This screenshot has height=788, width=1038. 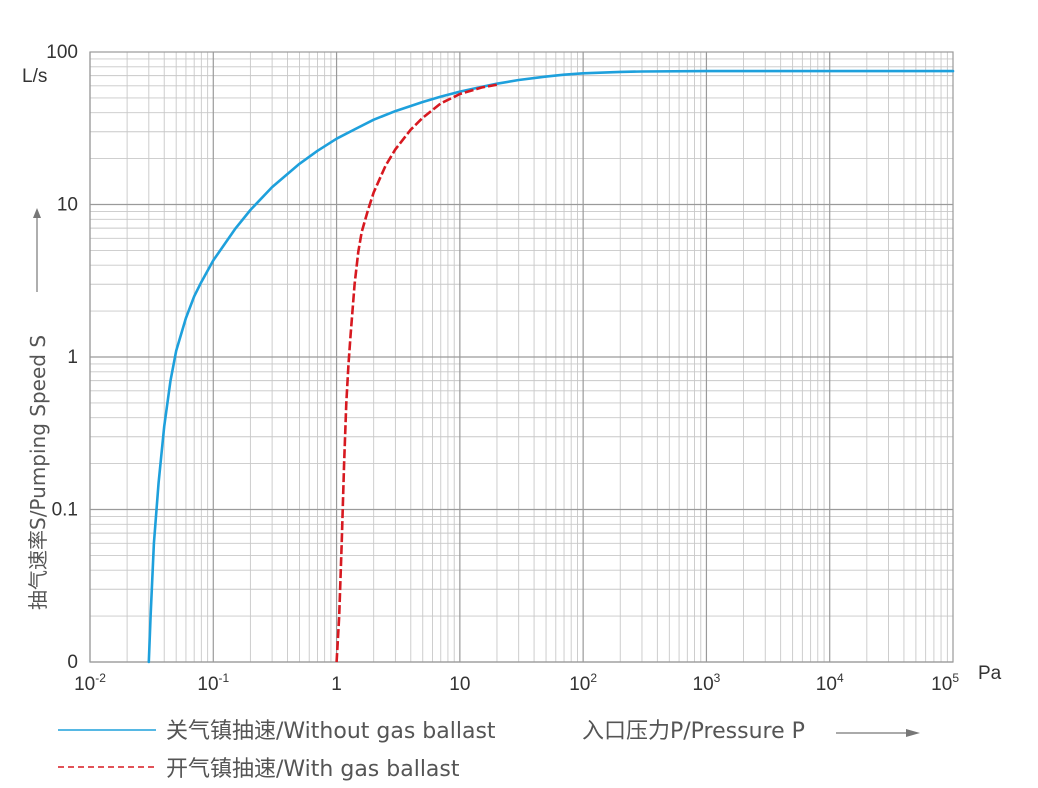 I want to click on y-unit-label: L/s, so click(x=34, y=76).